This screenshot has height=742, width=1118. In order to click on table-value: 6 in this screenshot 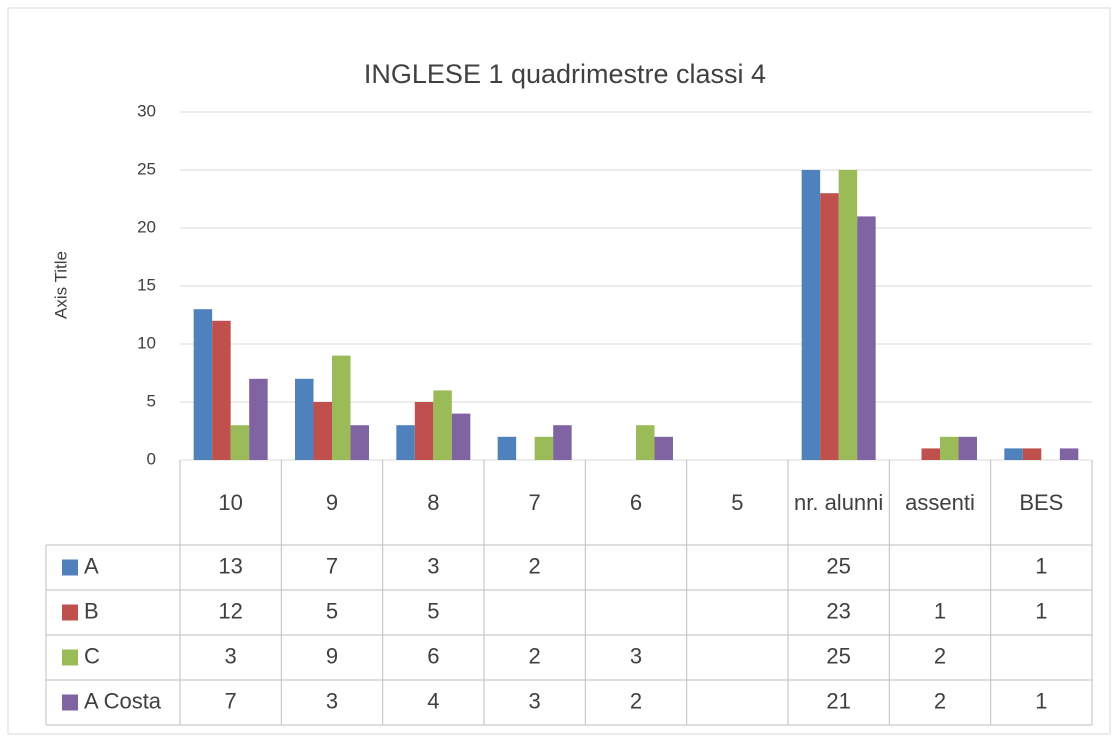, I will do `click(433, 655)`.